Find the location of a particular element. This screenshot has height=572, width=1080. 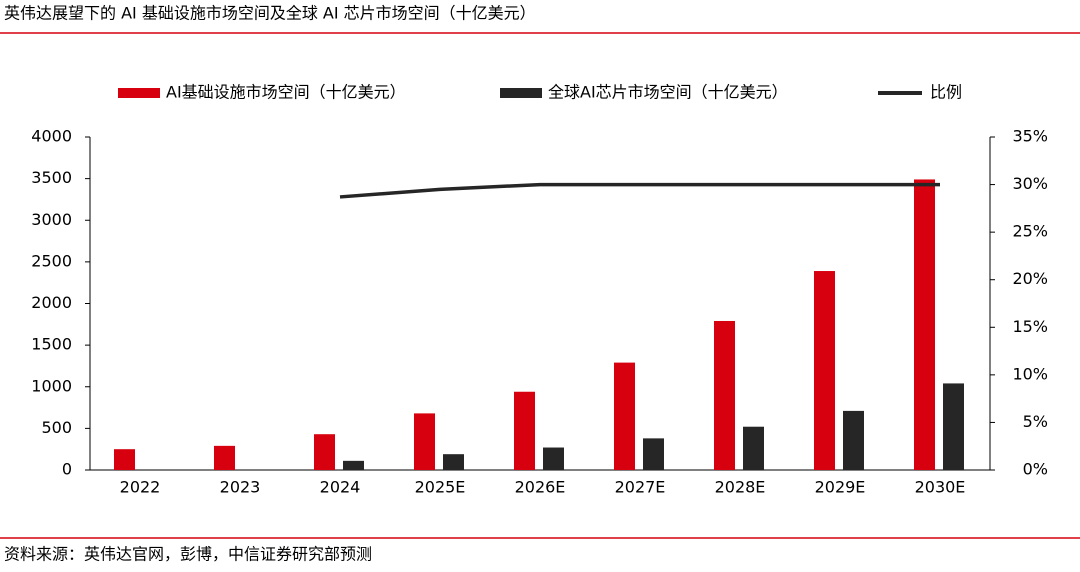

y-tick-label: 1500 is located at coordinates (51, 344).